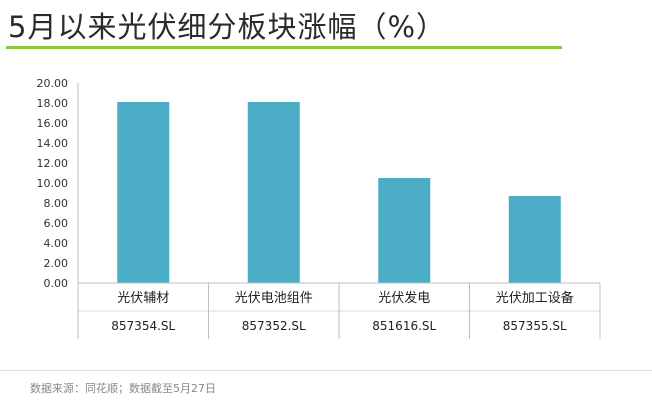 This screenshot has height=407, width=652. Describe the element at coordinates (274, 298) in the screenshot. I see `x-category-label: 光伏电池组件` at that location.